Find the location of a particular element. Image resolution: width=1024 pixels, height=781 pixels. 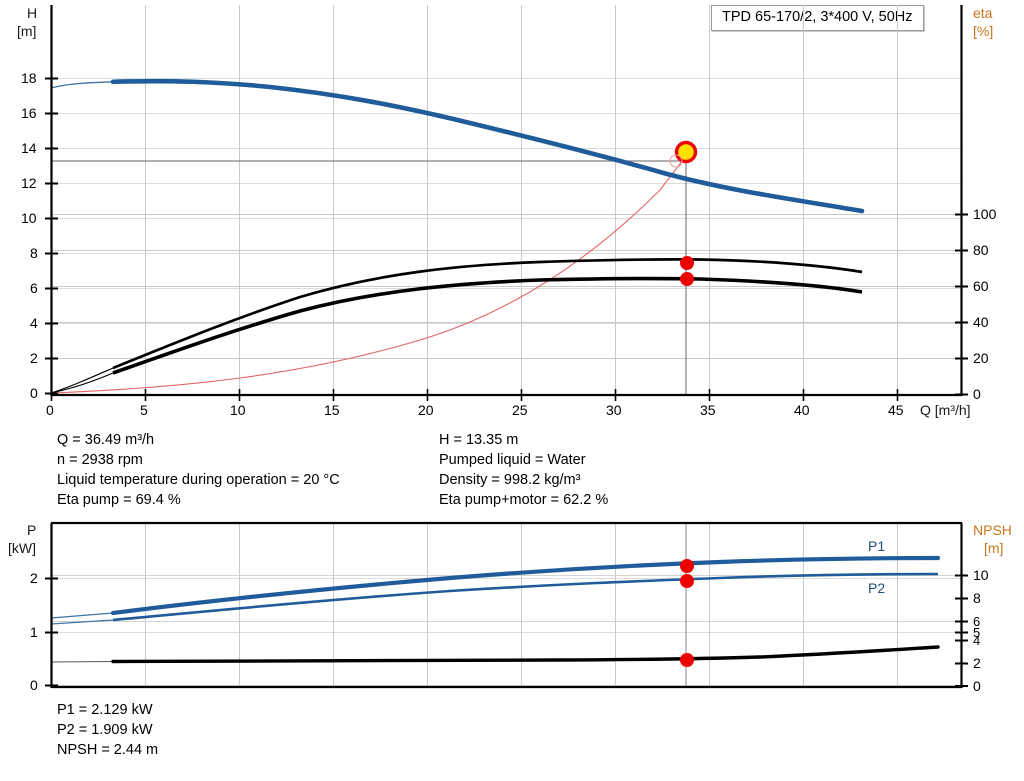

bottom-y2tick-0: 0 is located at coordinates (977, 686).